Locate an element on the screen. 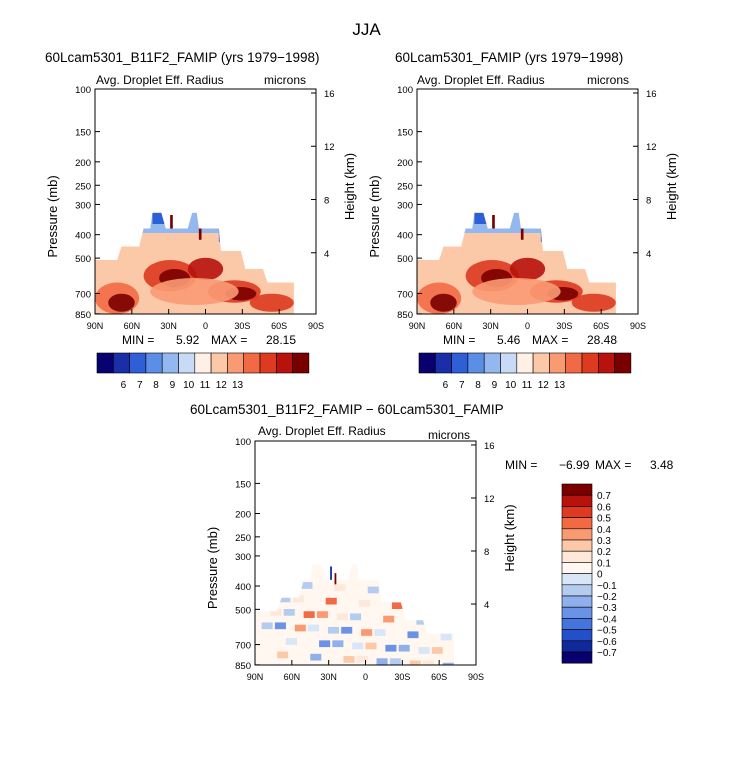  panel-1-min-value: 5.92 is located at coordinates (188, 340).